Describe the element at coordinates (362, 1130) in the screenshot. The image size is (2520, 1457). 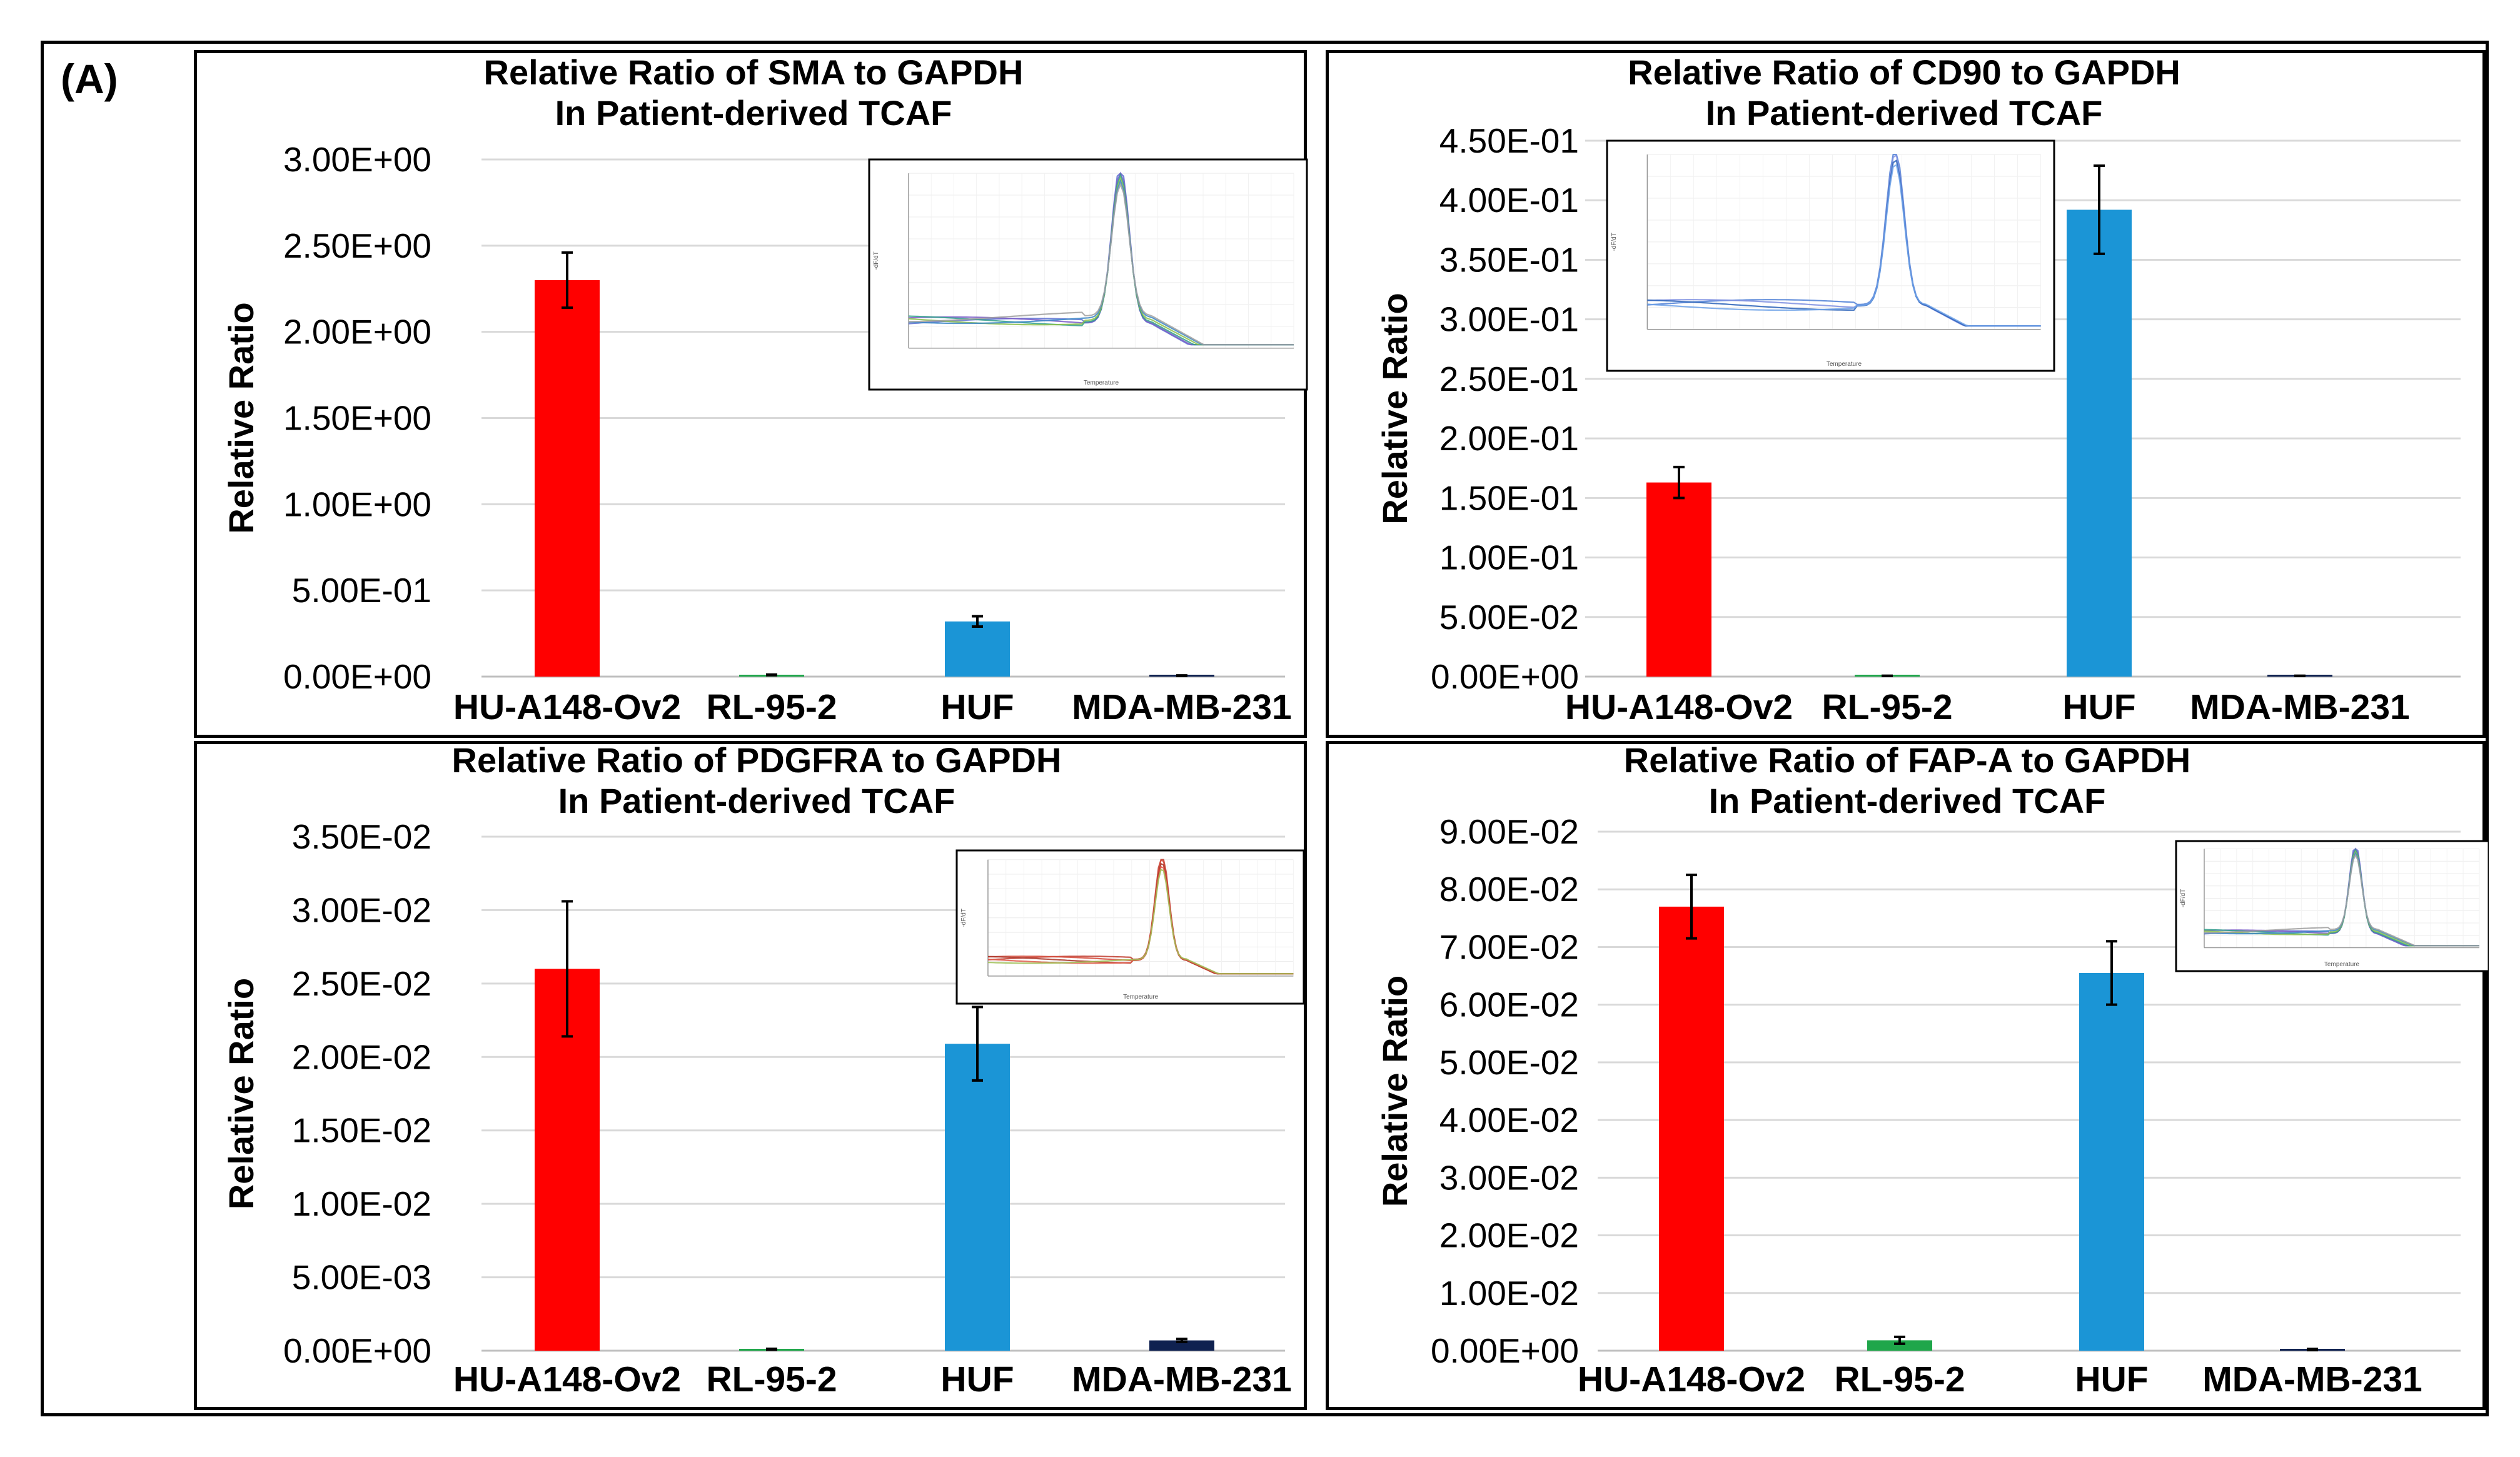
I see `y-tick-label: 1.50E-02` at that location.